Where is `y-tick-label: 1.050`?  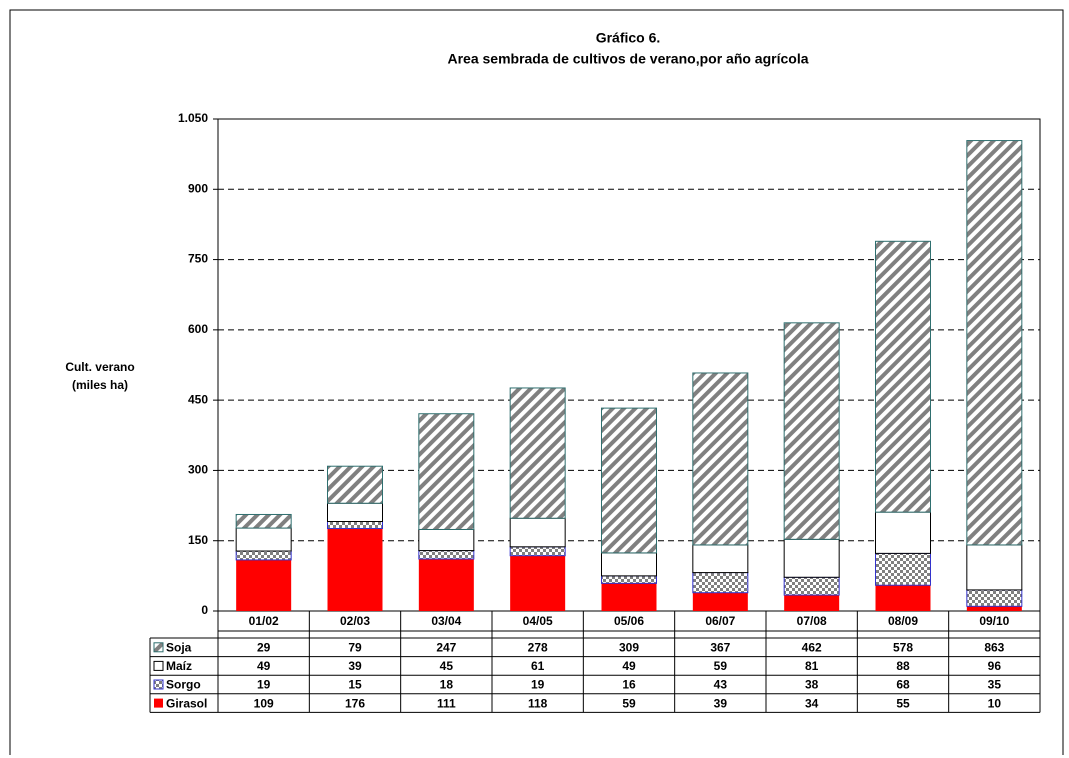 y-tick-label: 1.050 is located at coordinates (193, 118).